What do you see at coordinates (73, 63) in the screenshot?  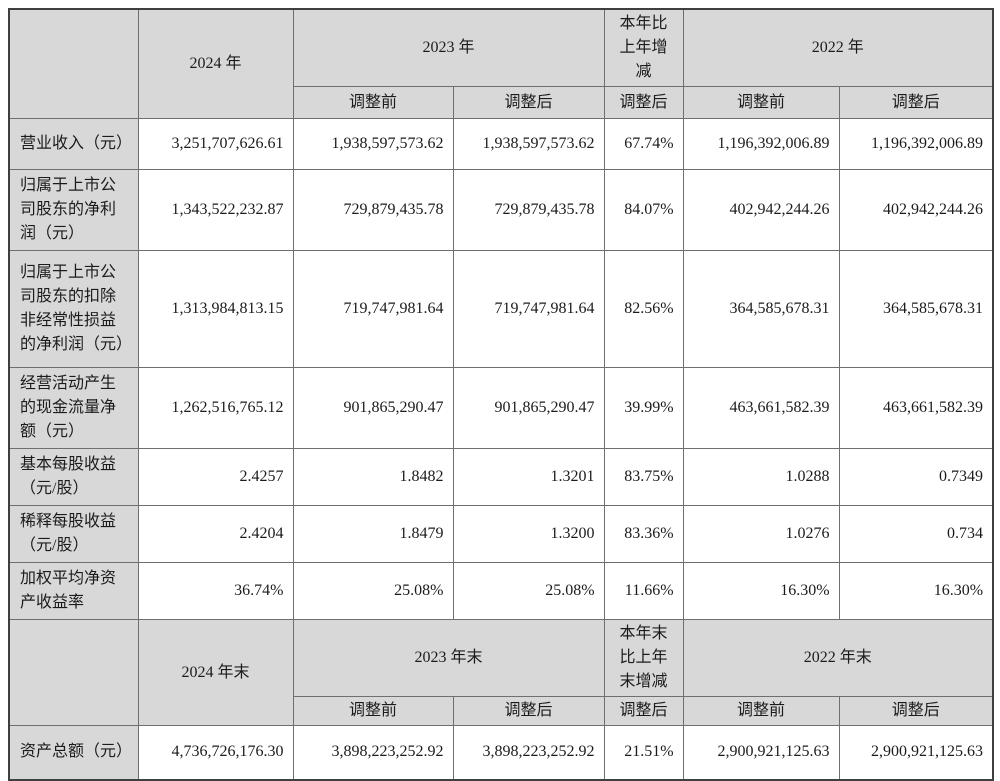 I see `corner-cell` at bounding box center [73, 63].